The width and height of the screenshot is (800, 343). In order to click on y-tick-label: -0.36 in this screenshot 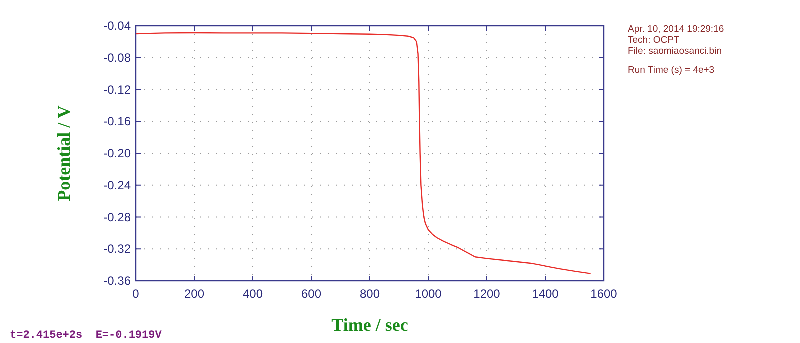, I will do `click(118, 281)`.